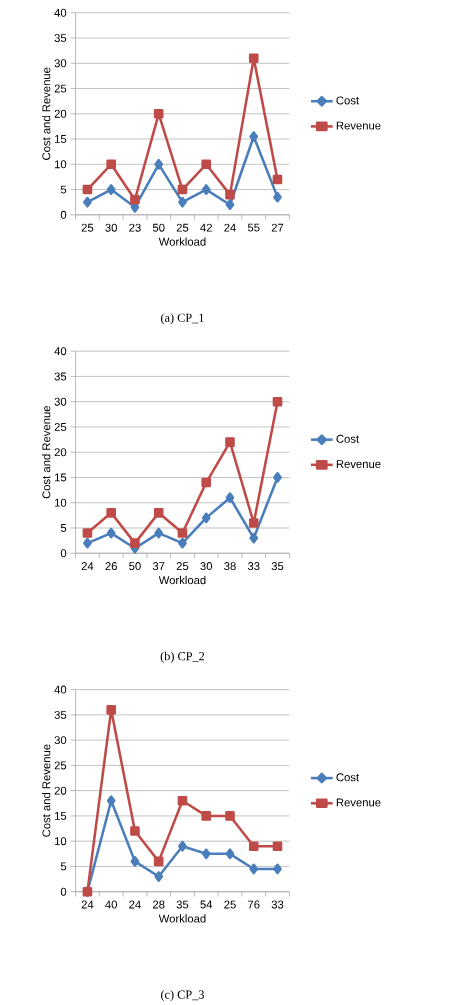  Describe the element at coordinates (182, 319) in the screenshot. I see `text: (a) CP_1` at that location.